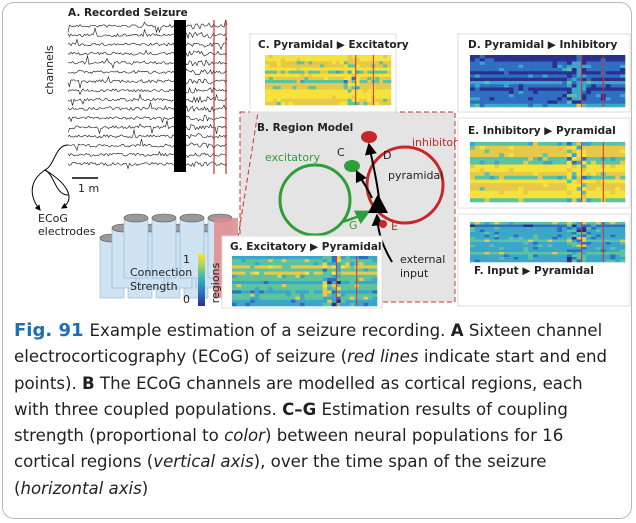 The image size is (636, 523). I want to click on caption-panel-ref: C–G, so click(299, 409).